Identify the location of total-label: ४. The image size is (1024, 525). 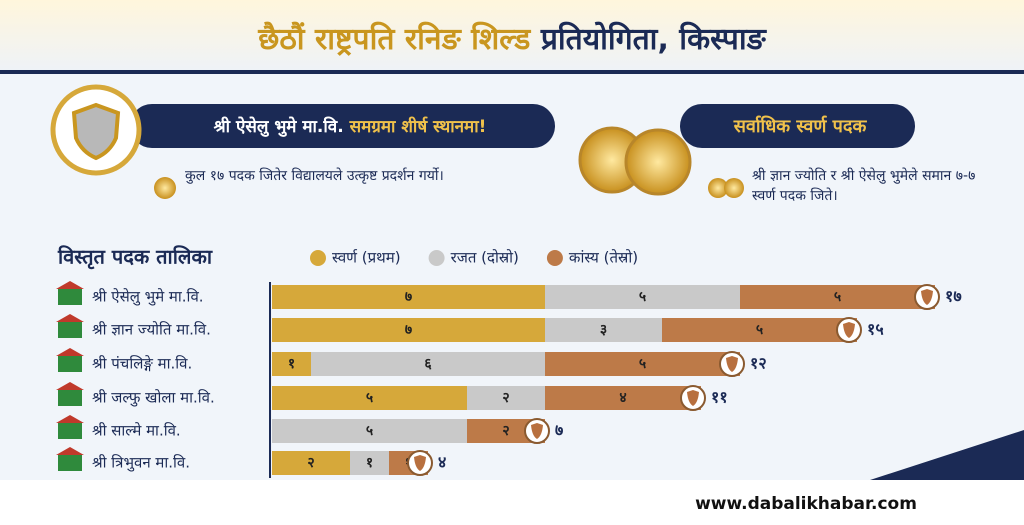
(442, 462).